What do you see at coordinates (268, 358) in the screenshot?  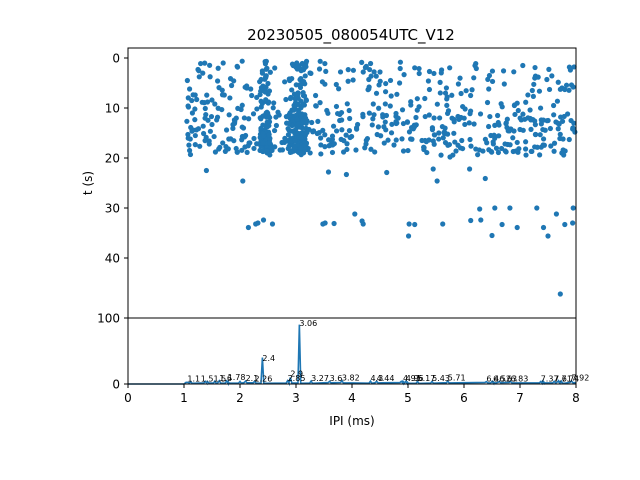 I see `peak-label: 2.4` at bounding box center [268, 358].